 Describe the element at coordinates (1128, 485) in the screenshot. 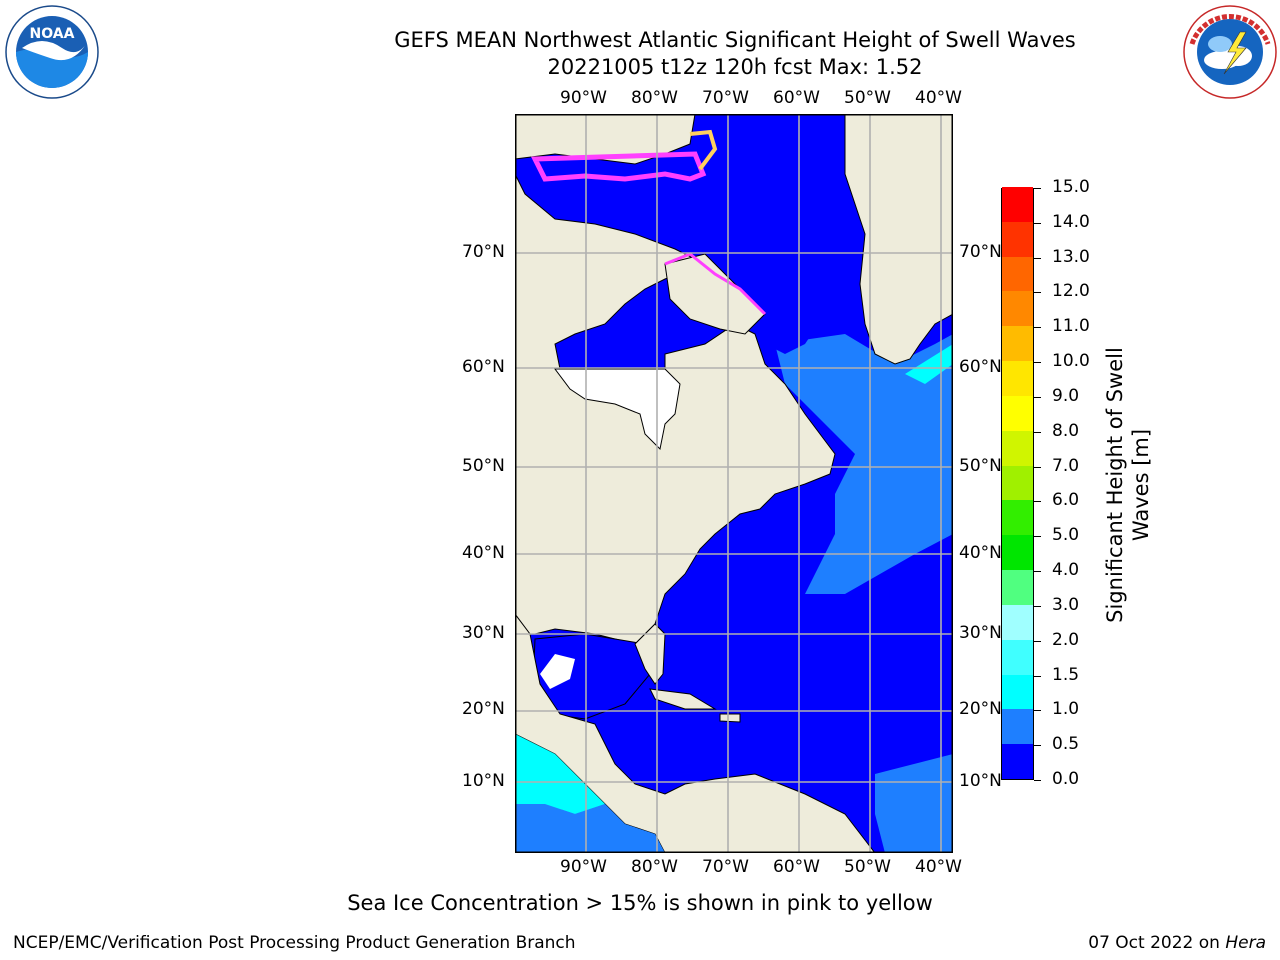

I see `colorbar-title: Significant Height of Swell Waves [m]` at that location.